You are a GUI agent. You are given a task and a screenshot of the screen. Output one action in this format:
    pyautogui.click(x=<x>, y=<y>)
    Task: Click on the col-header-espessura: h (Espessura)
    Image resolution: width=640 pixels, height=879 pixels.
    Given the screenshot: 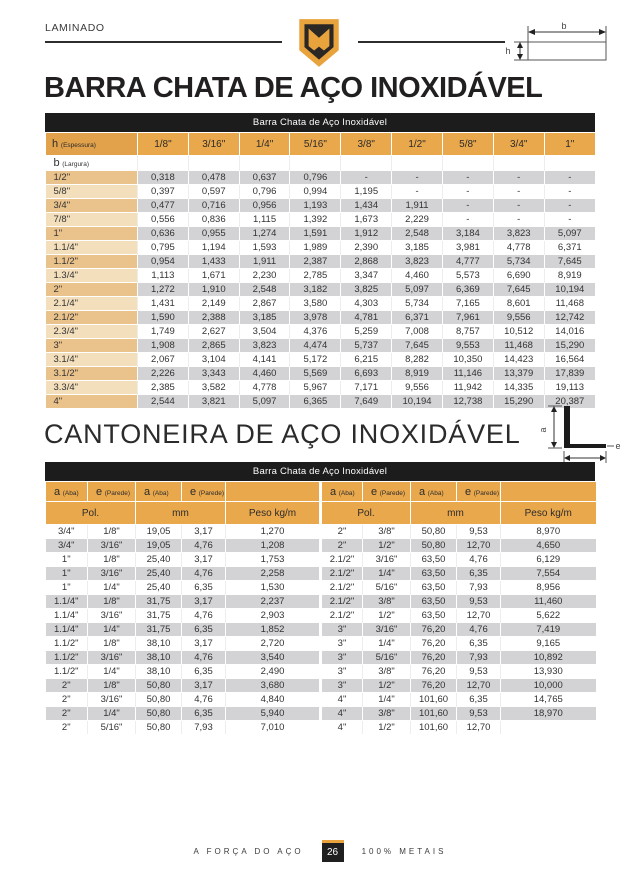 What is the action you would take?
    pyautogui.click(x=91, y=144)
    